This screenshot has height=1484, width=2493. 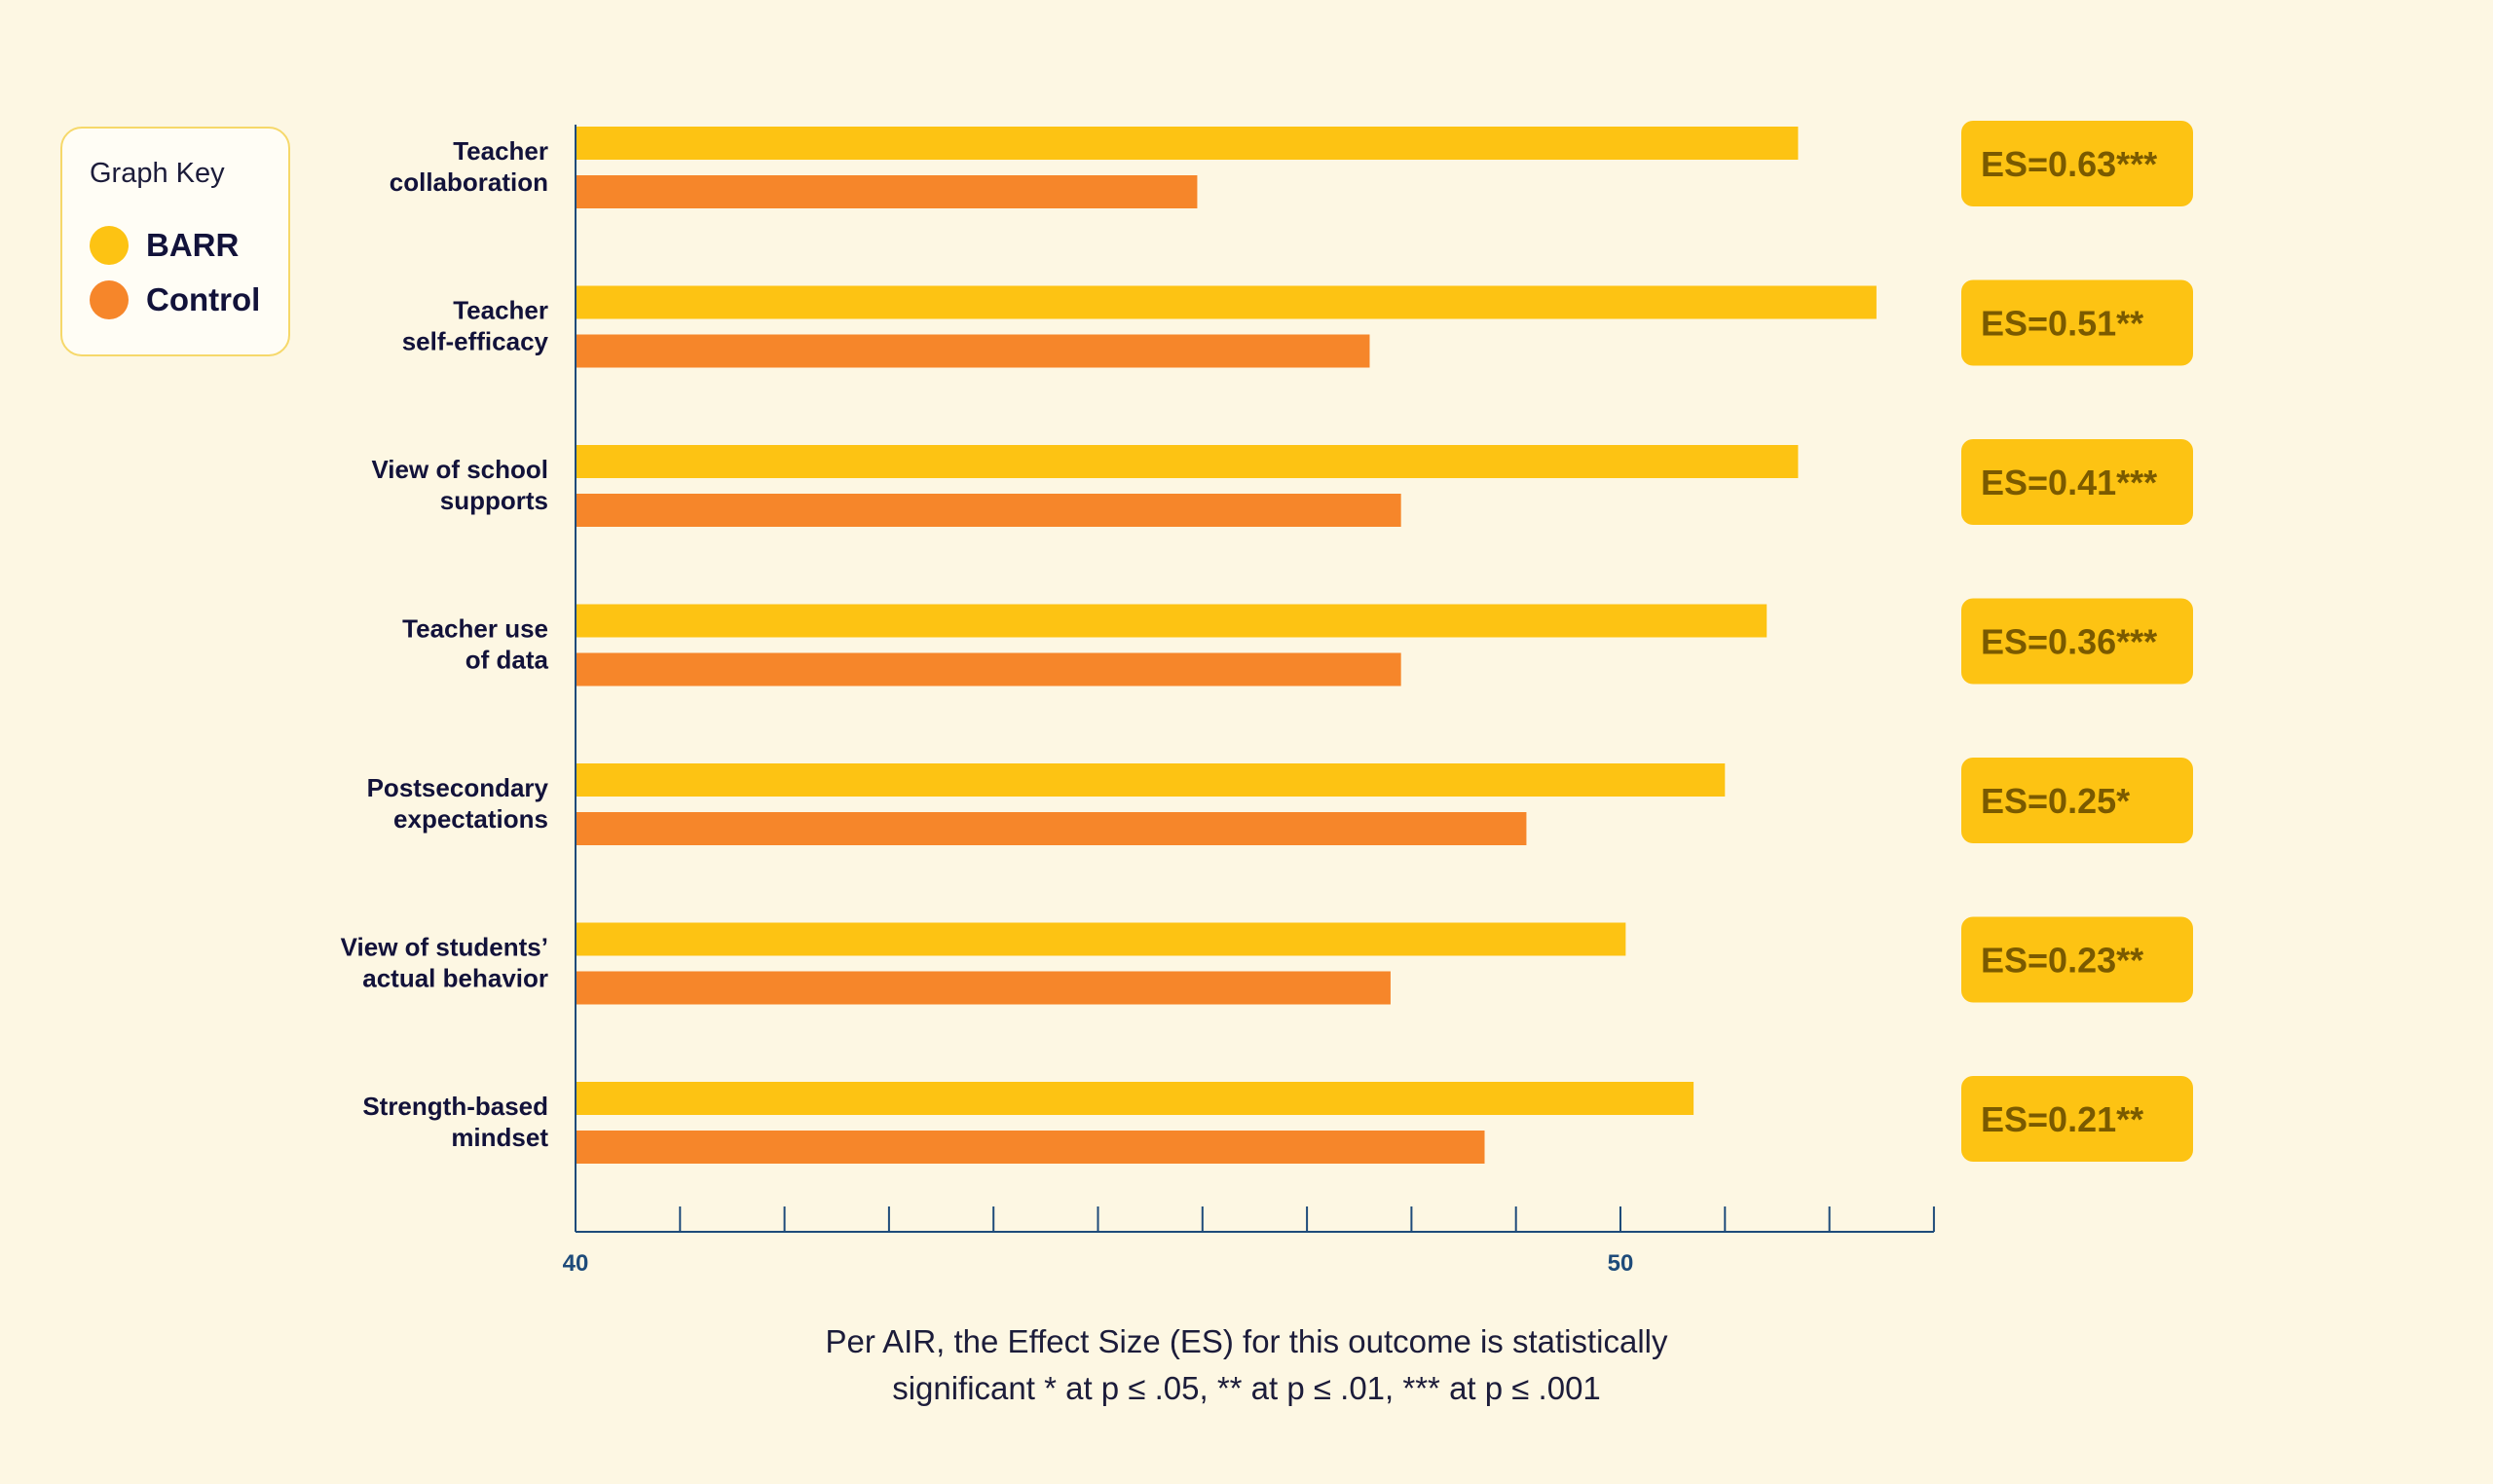 What do you see at coordinates (110, 299) in the screenshot?
I see `legend-swatch-control-icon` at bounding box center [110, 299].